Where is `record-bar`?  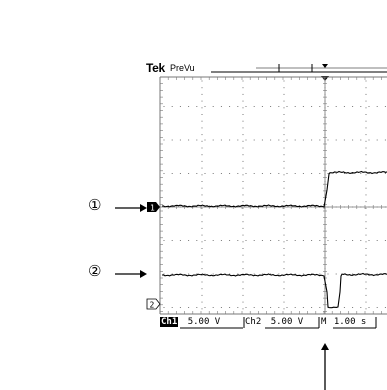
record-bar is located at coordinates (299, 68).